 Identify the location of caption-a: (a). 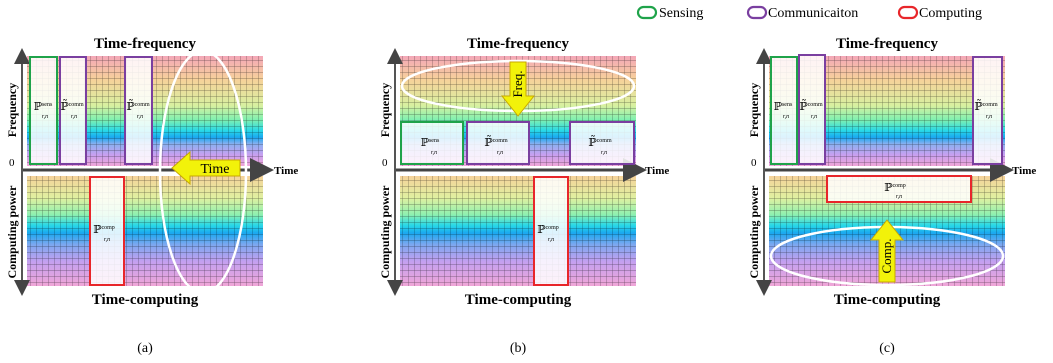
(145, 348).